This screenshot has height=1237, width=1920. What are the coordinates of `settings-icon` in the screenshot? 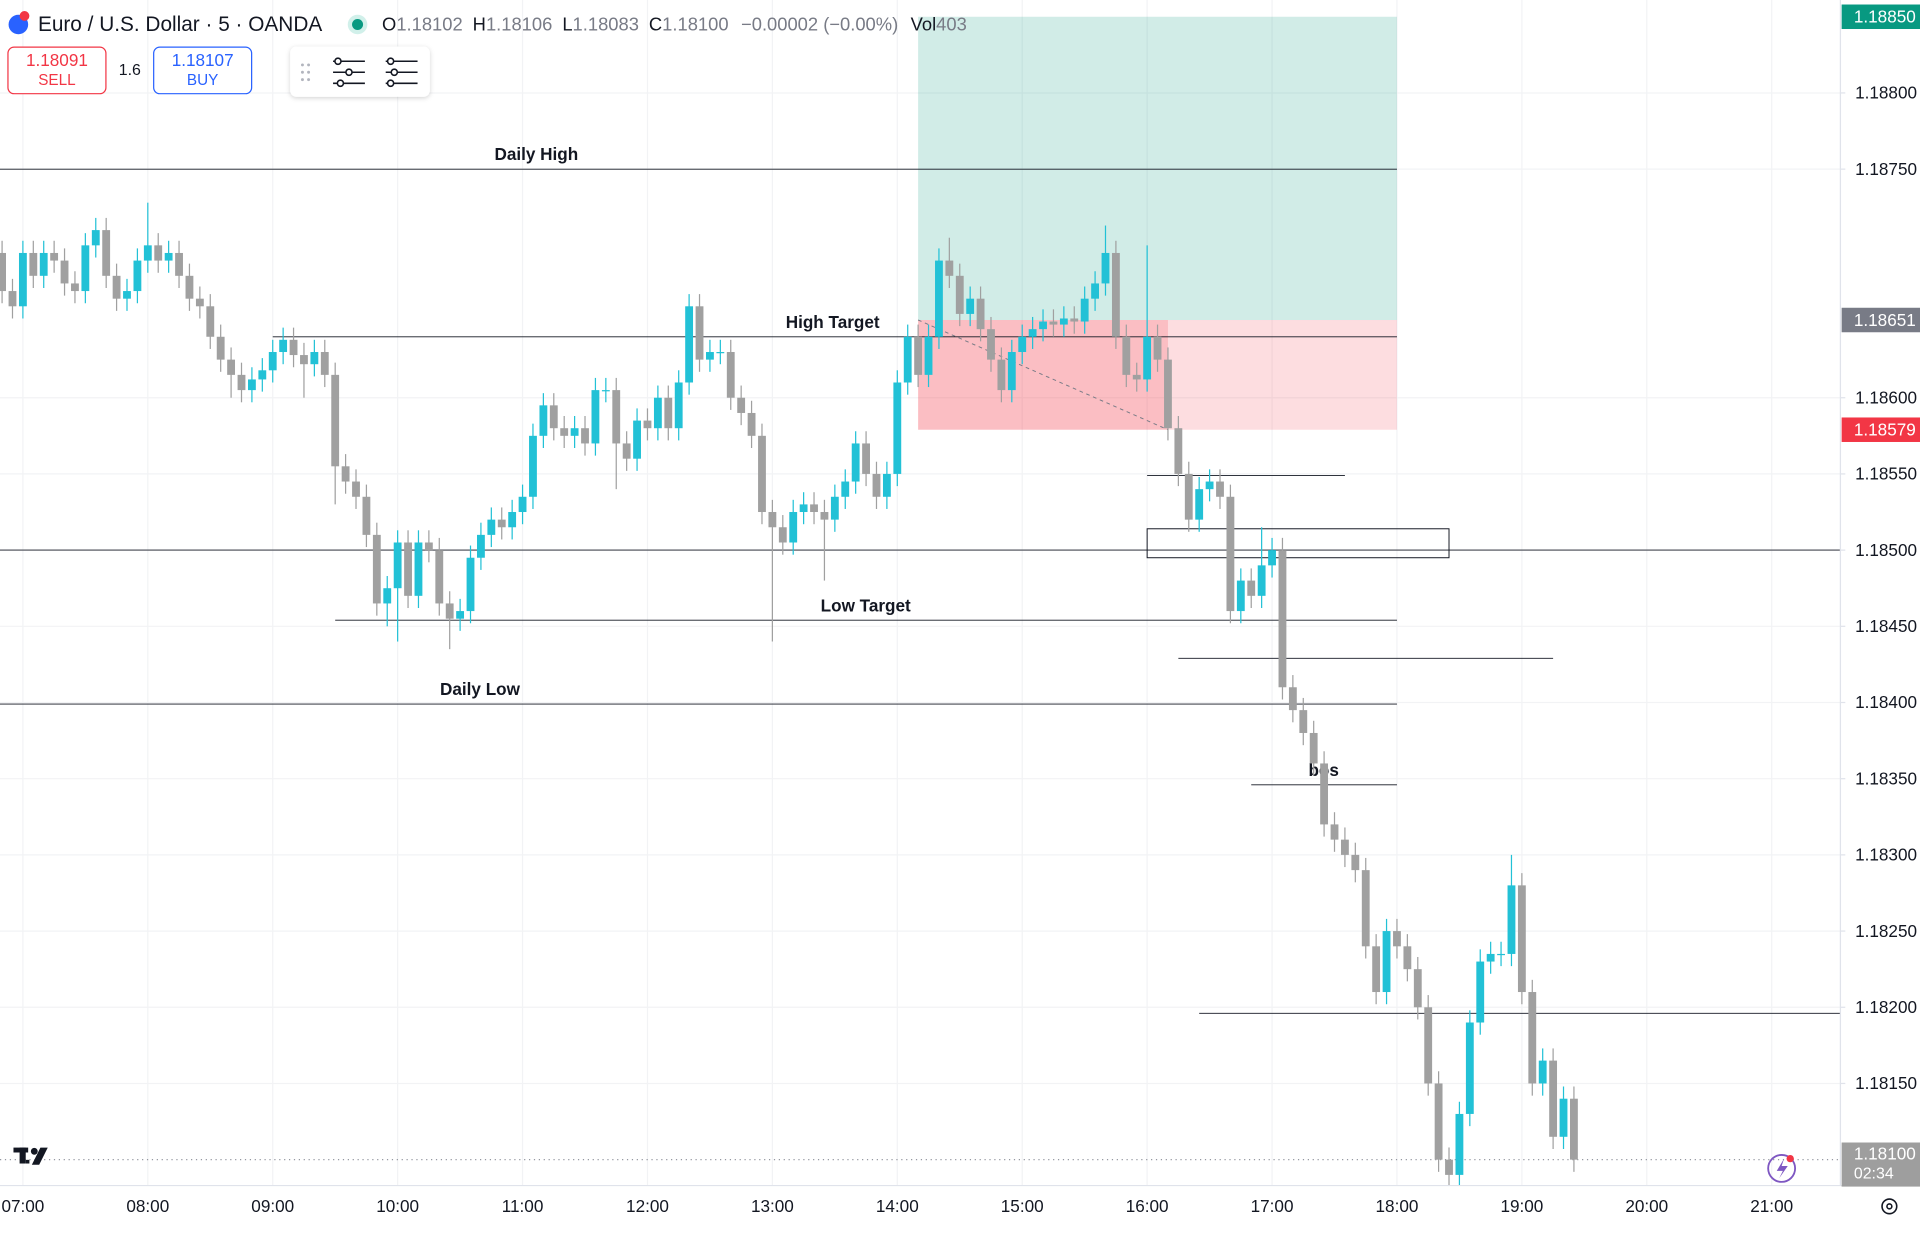 It's located at (349, 72).